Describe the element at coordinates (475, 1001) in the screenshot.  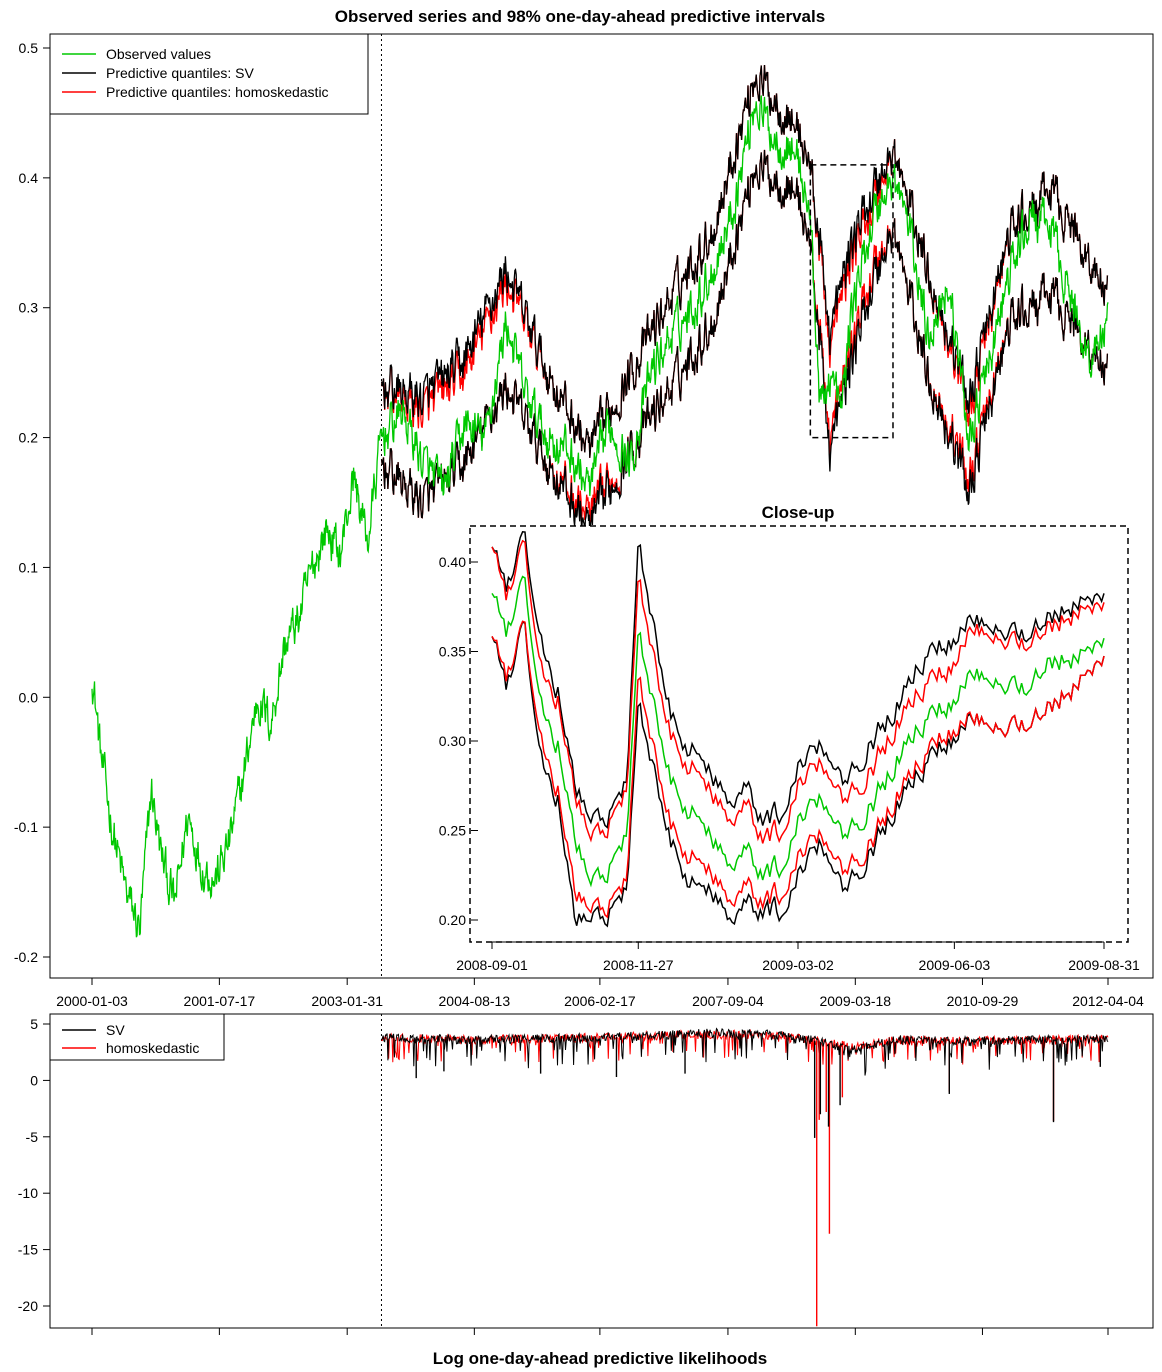
I see `main-x-tick-label: 2004-08-13` at that location.